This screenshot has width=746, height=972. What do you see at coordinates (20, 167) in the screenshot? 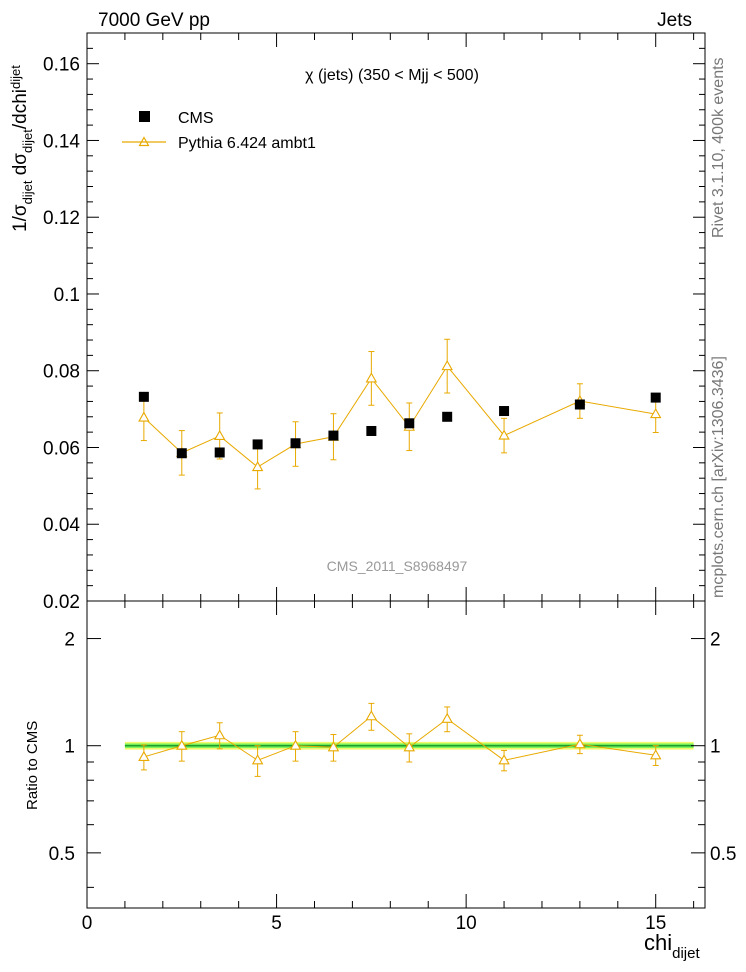
I see `ylabel-mid: dσ` at bounding box center [20, 167].